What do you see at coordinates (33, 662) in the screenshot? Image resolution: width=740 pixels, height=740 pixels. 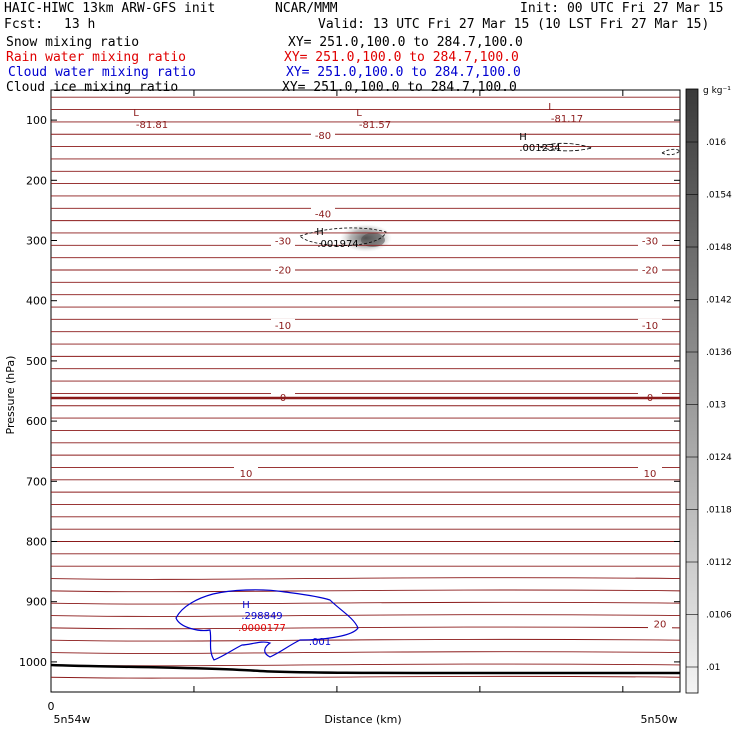 I see `y-tick-label: 1000` at bounding box center [33, 662].